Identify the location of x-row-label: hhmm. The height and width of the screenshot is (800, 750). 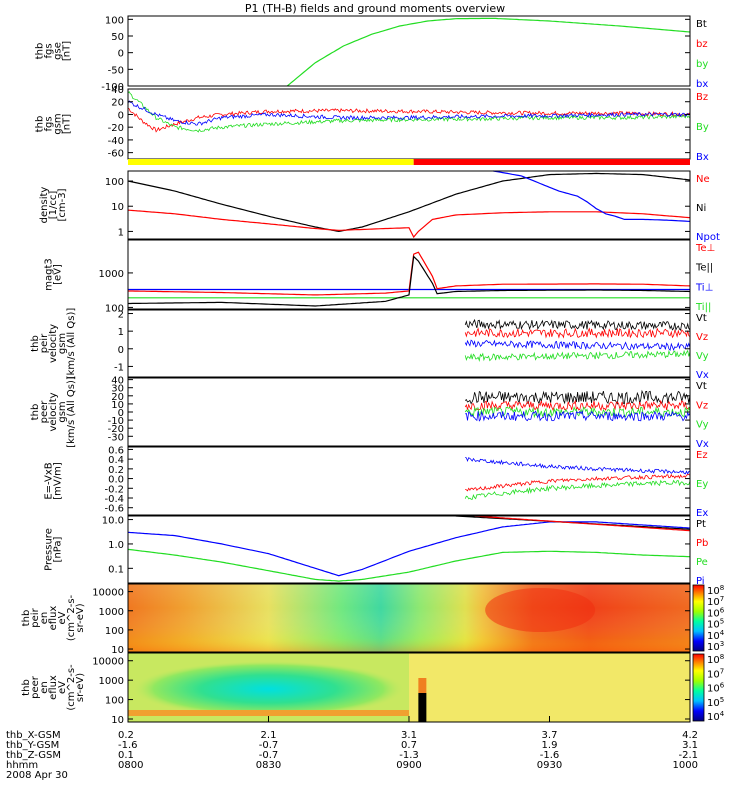
(22, 765).